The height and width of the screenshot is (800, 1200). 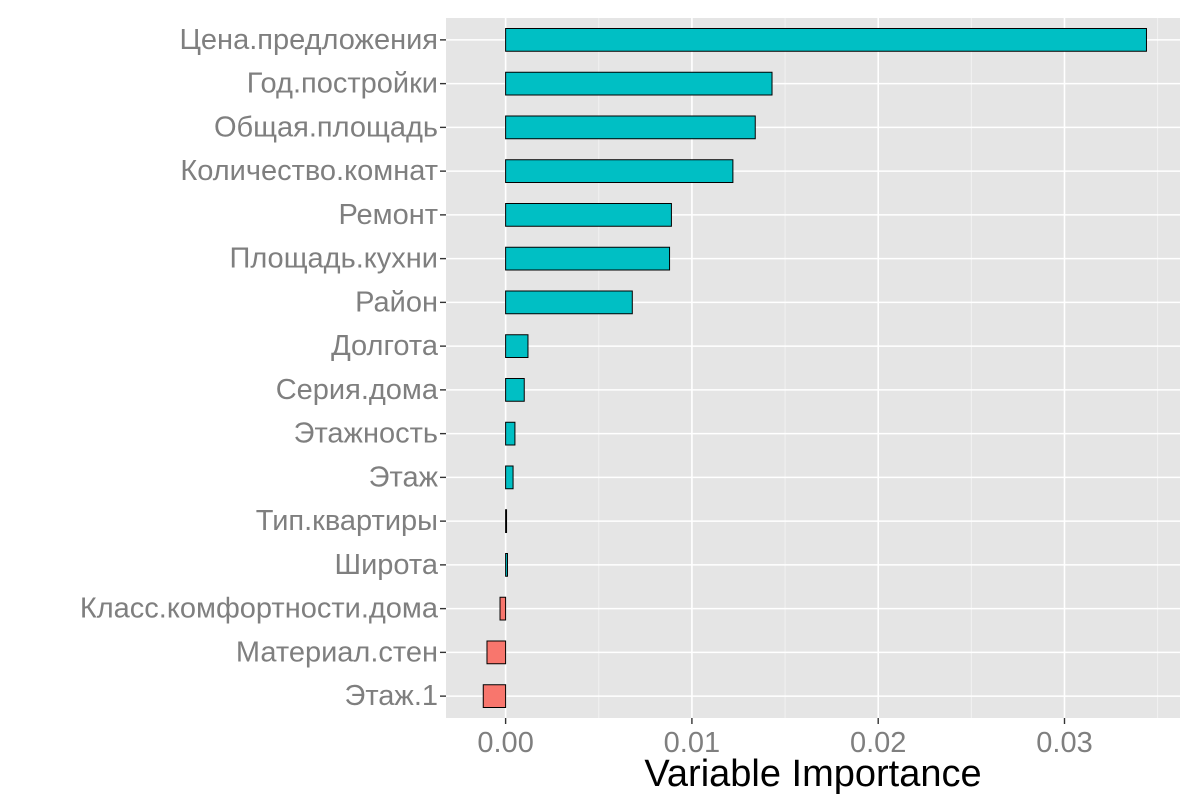 What do you see at coordinates (692, 743) in the screenshot?
I see `x-tick-label: 0.01` at bounding box center [692, 743].